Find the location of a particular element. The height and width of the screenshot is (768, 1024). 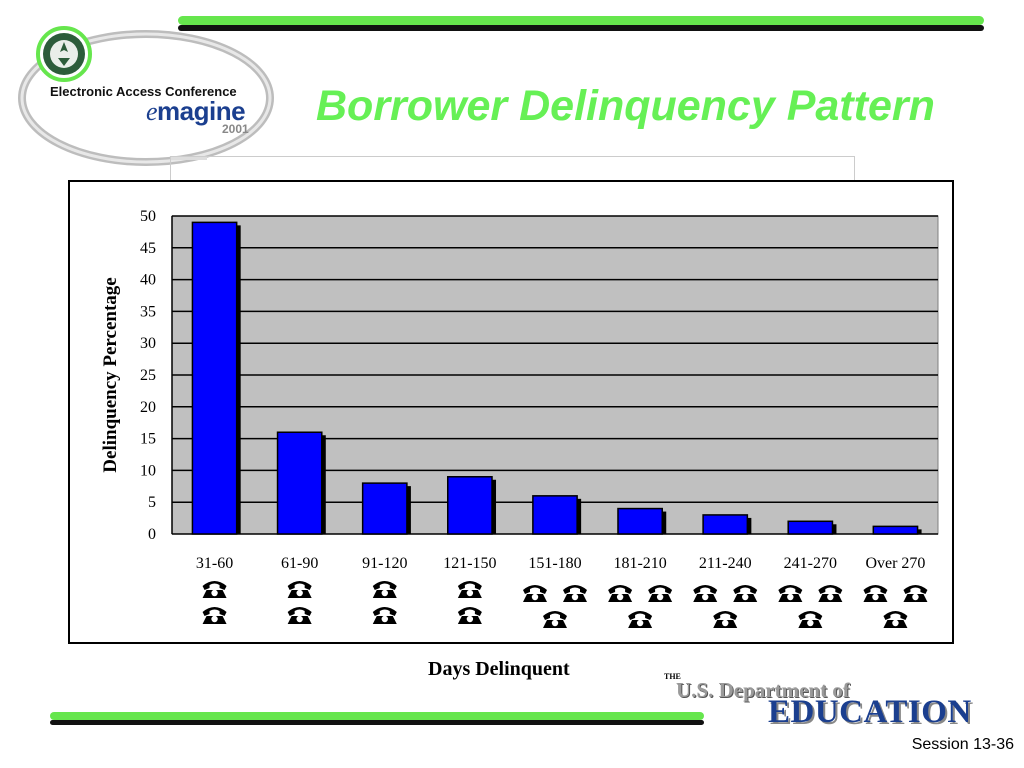

y-axis-label-group: Delinquency Percentage is located at coordinates (110, 374).